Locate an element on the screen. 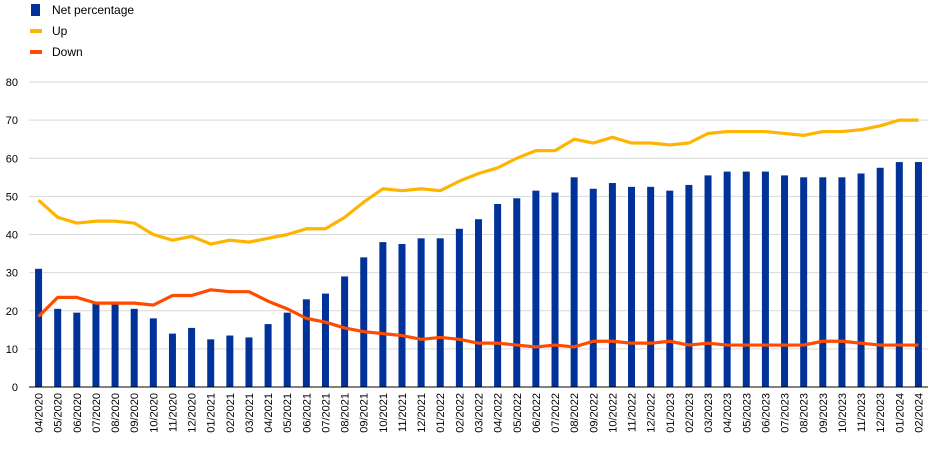  x-tick-label: 12/2023 is located at coordinates (881, 413).